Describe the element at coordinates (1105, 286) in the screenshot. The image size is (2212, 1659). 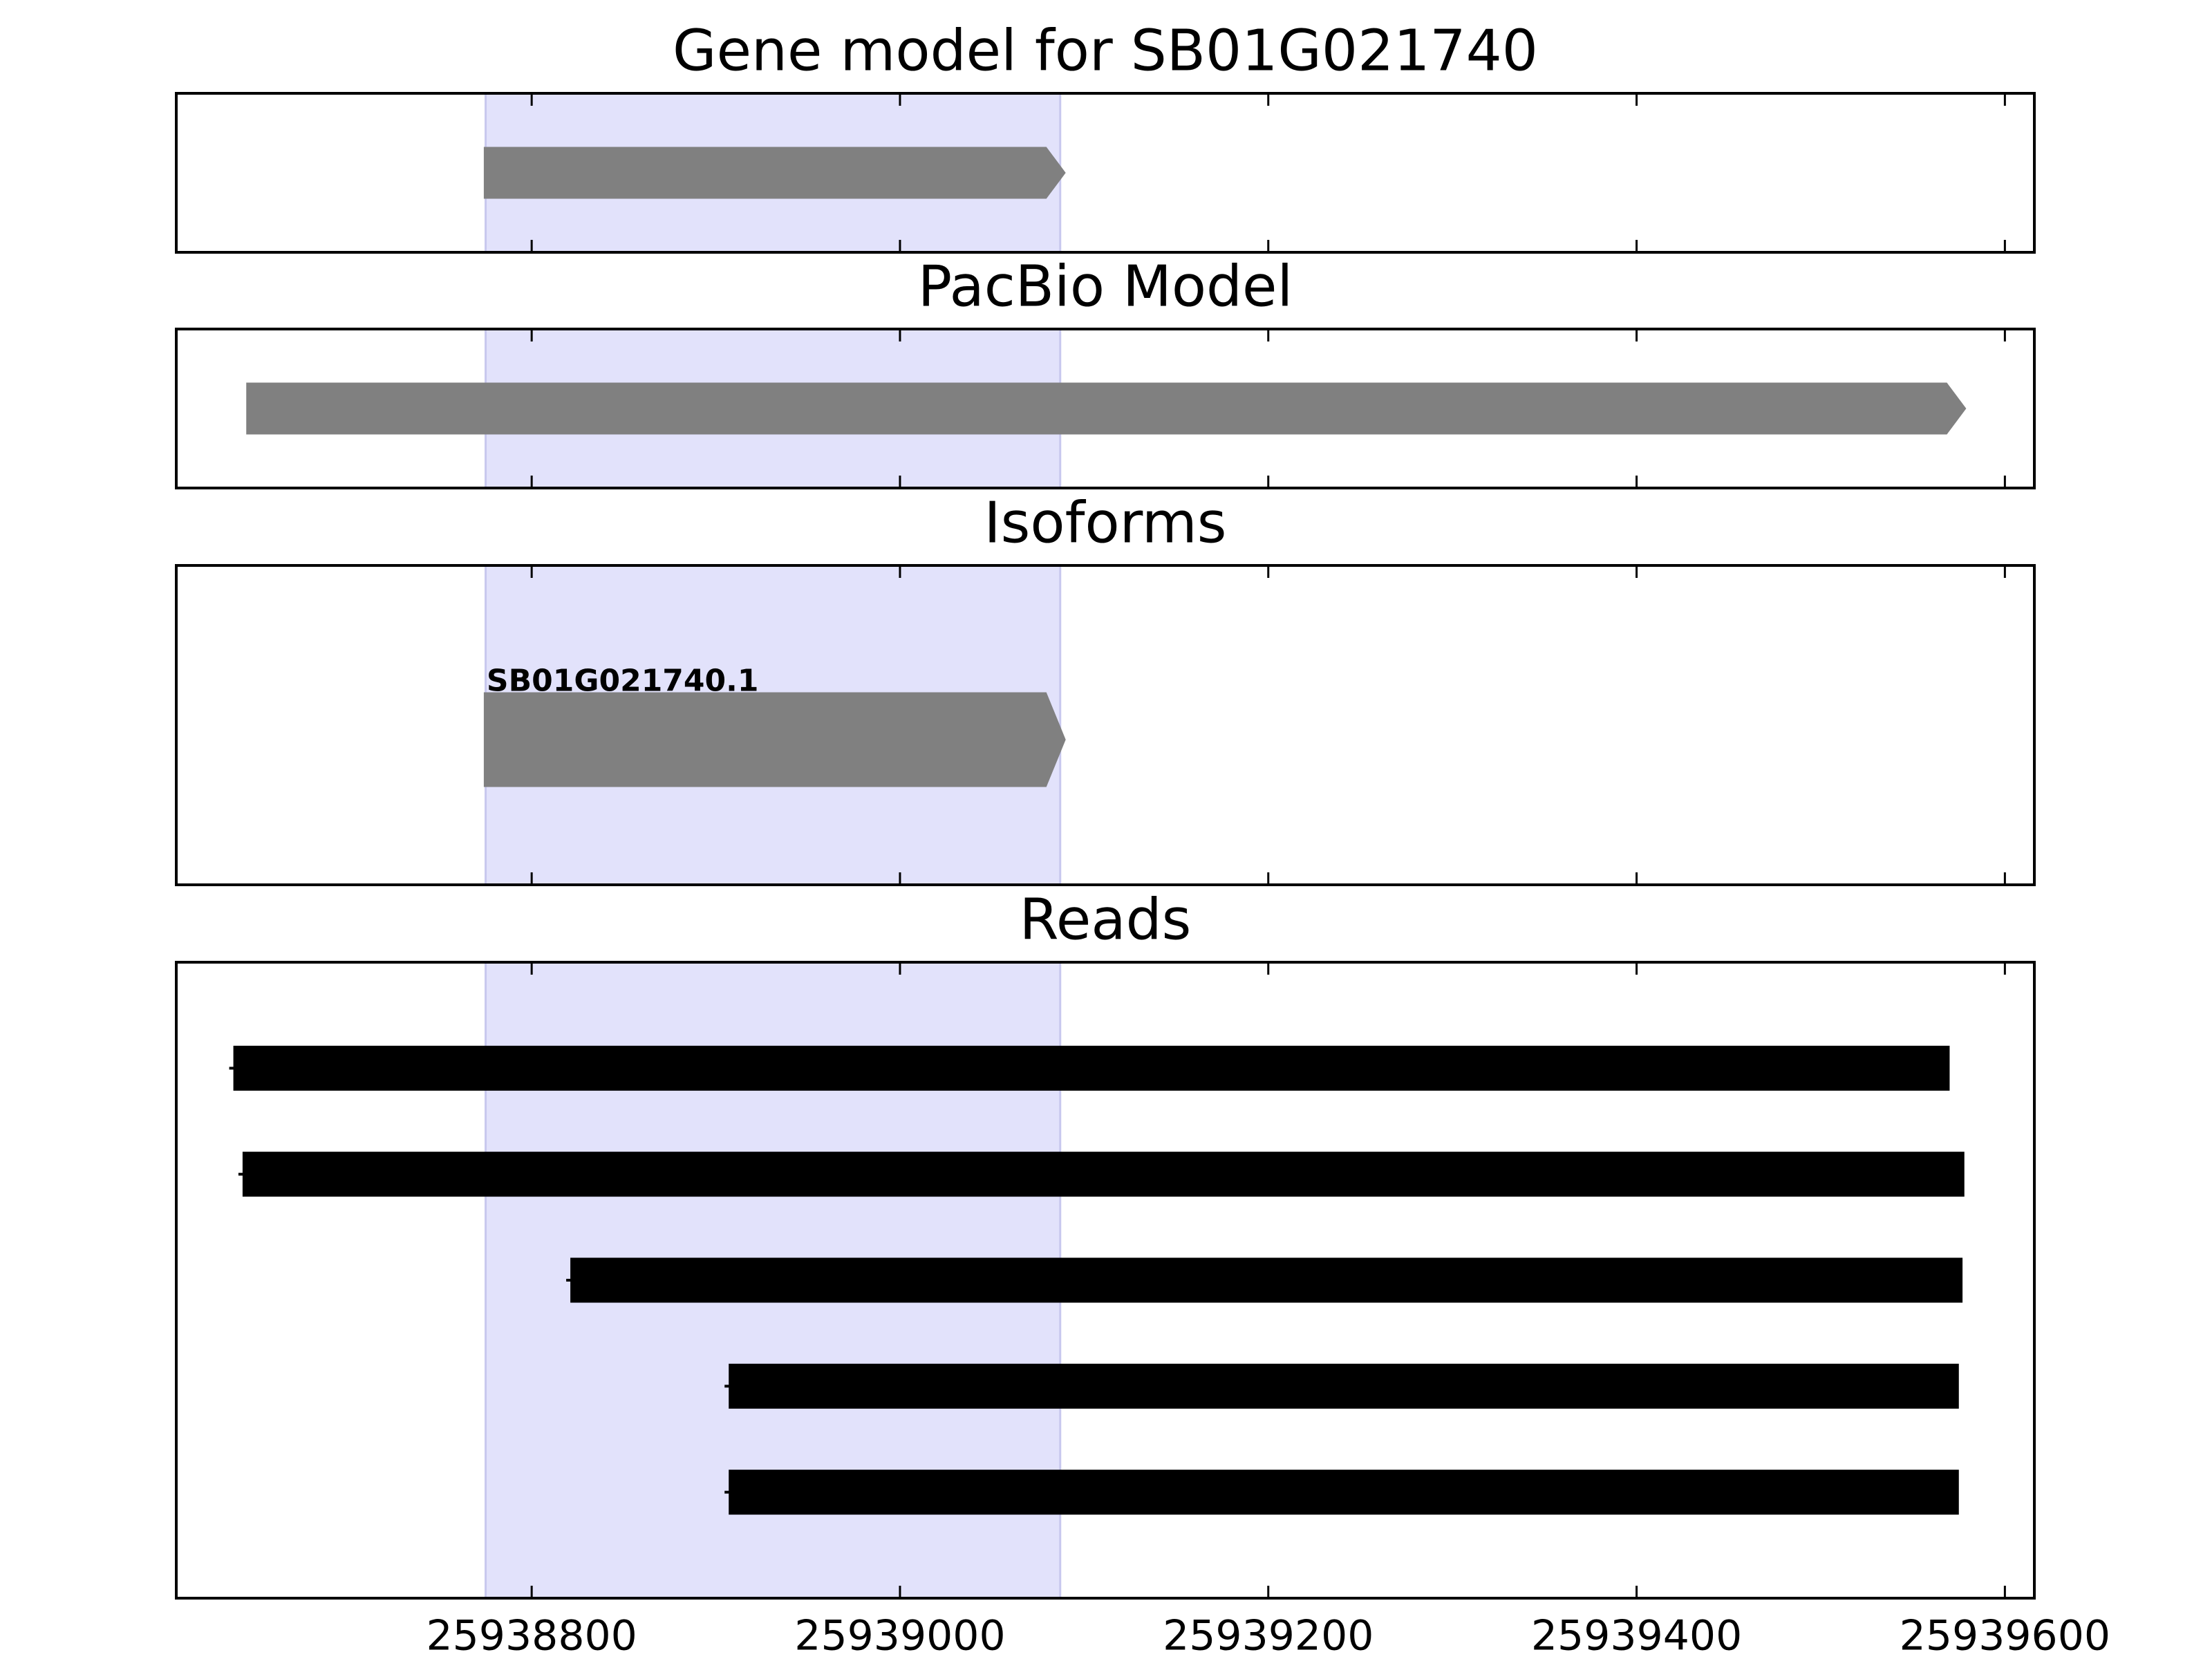
I see `panel-title: PacBio Model` at that location.